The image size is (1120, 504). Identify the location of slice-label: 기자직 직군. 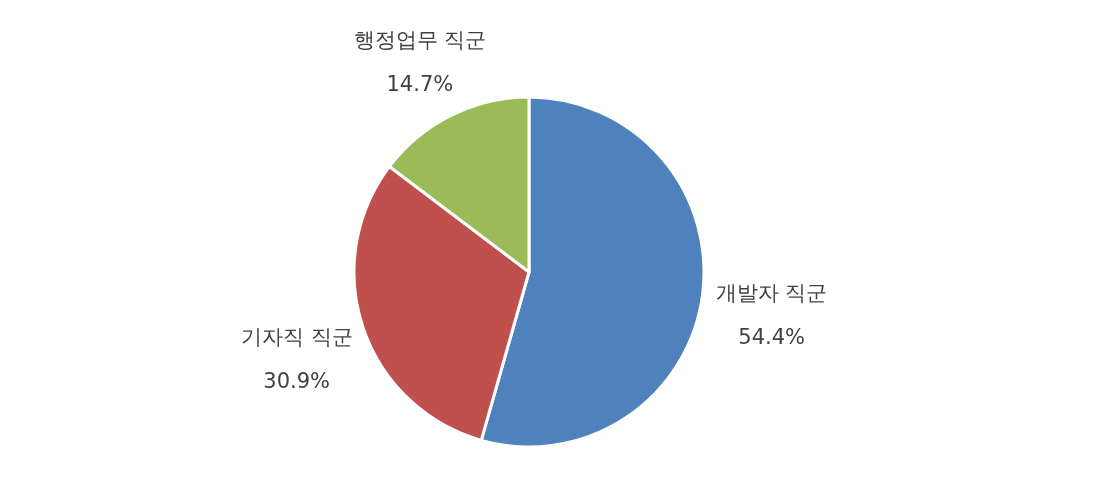
(296, 336).